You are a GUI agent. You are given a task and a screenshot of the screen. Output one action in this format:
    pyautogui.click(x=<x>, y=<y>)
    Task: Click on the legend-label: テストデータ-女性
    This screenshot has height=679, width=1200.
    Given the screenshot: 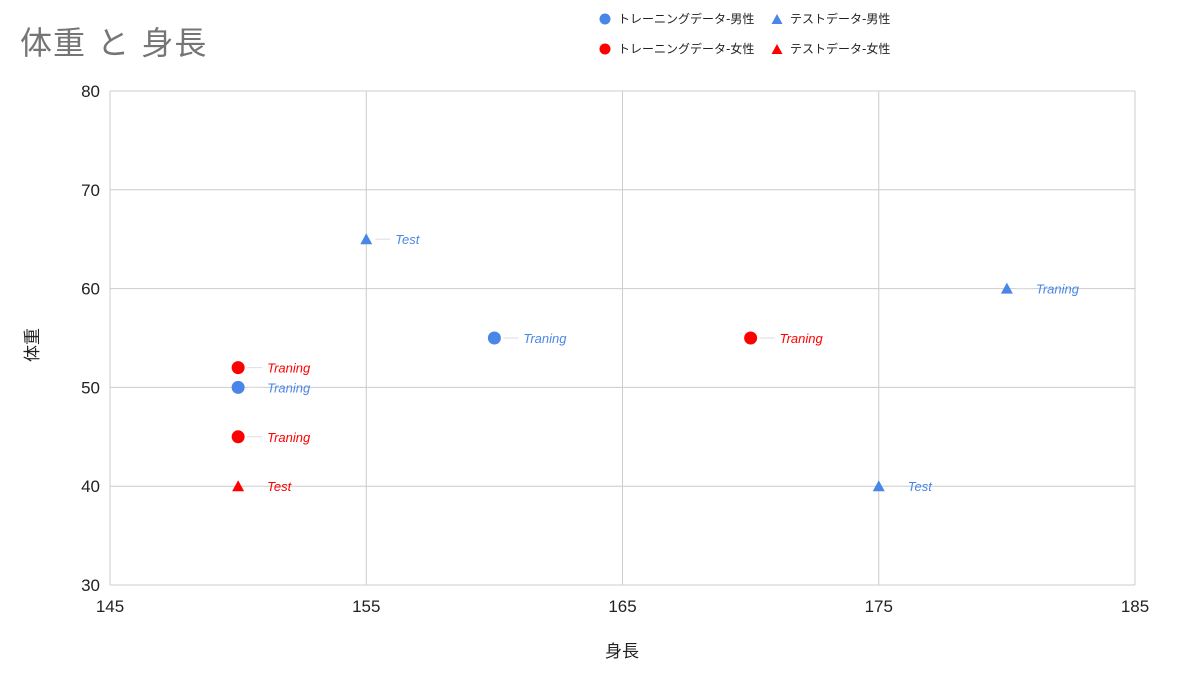 What is the action you would take?
    pyautogui.click(x=840, y=49)
    